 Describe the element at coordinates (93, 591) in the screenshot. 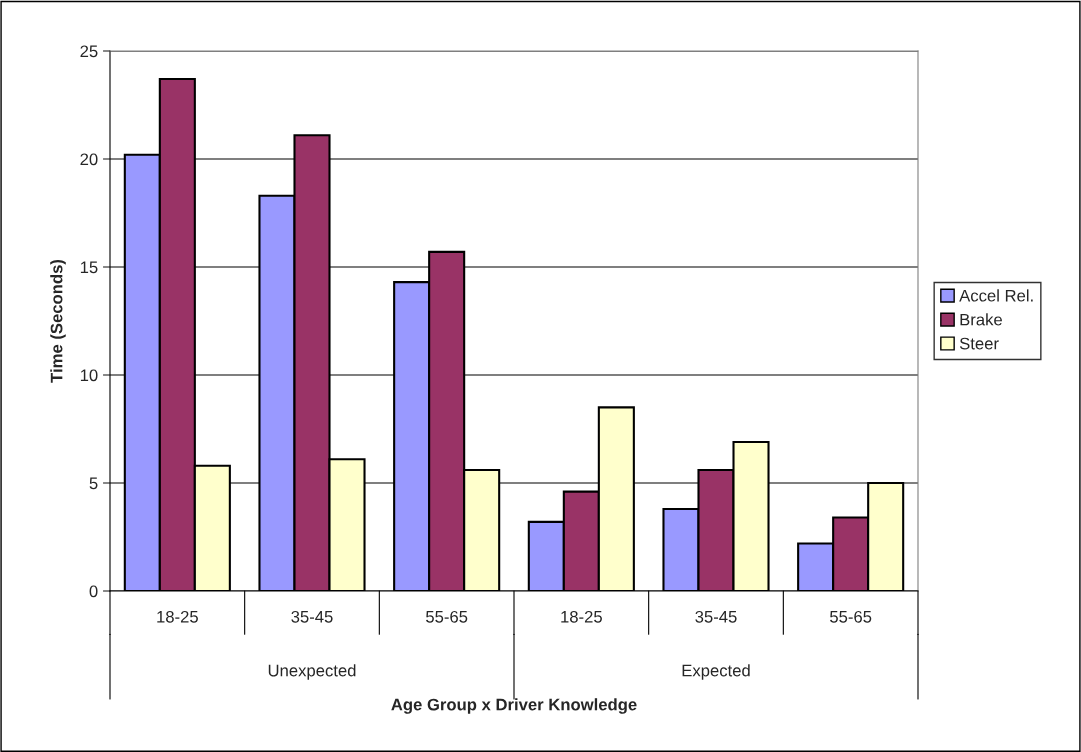

I see `y-tick-label: 0` at that location.